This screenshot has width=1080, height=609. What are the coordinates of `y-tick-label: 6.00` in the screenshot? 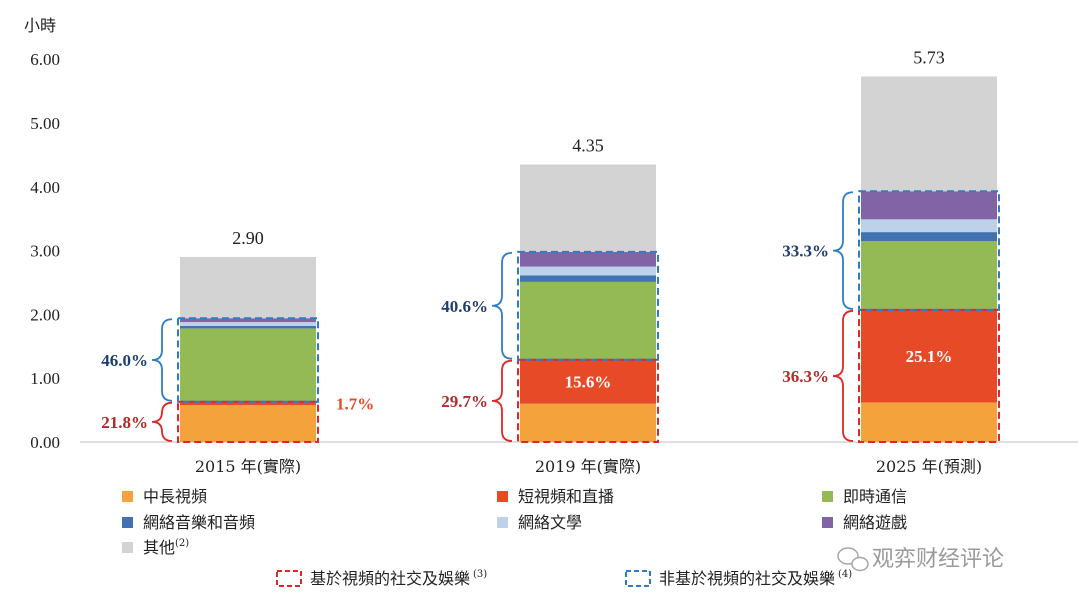 It's located at (45, 59).